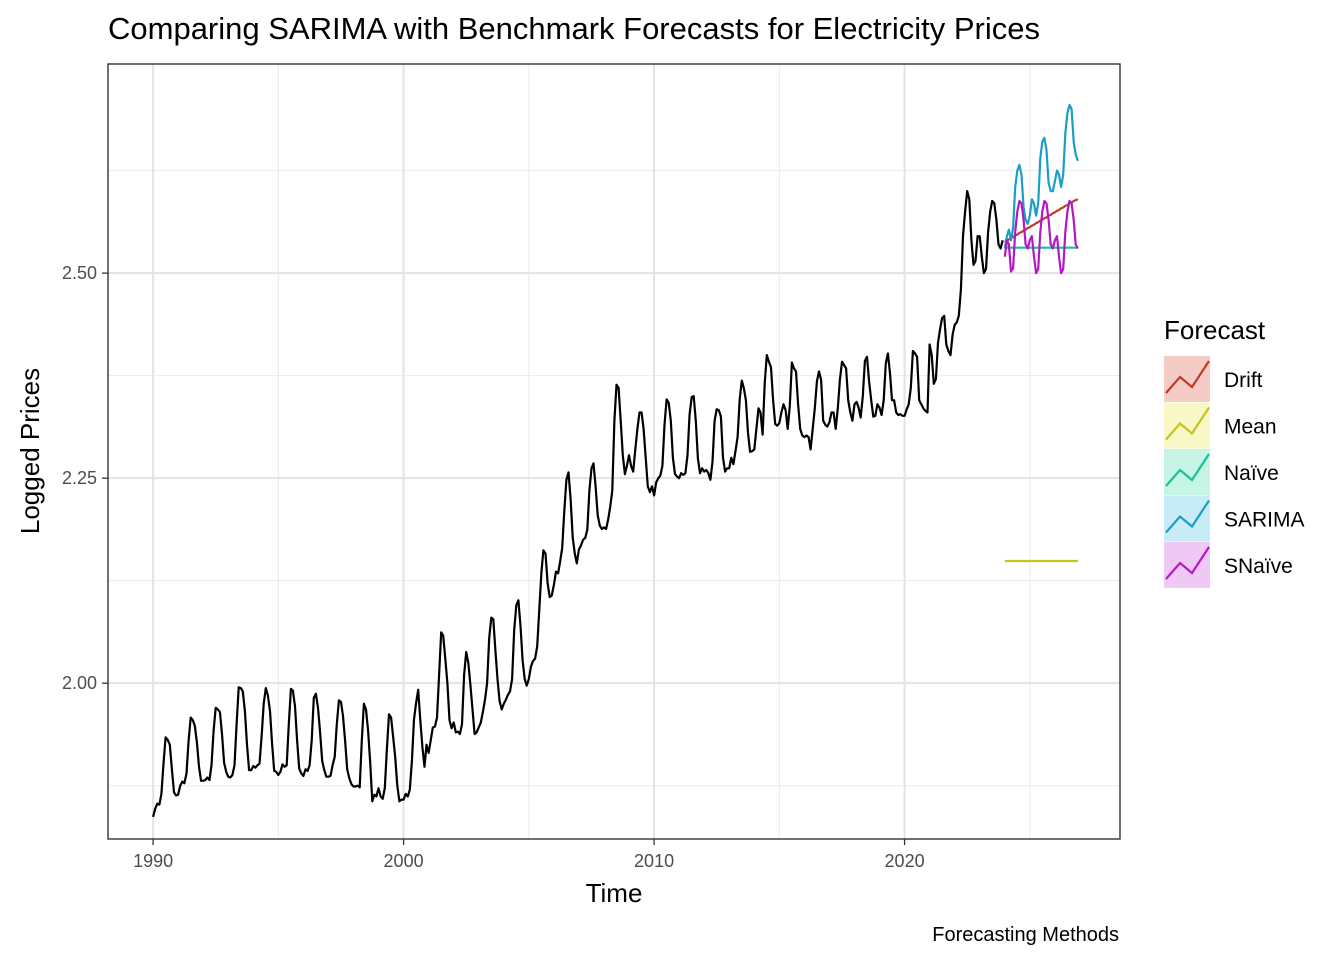  I want to click on series-line-sna-ve, so click(1041, 237).